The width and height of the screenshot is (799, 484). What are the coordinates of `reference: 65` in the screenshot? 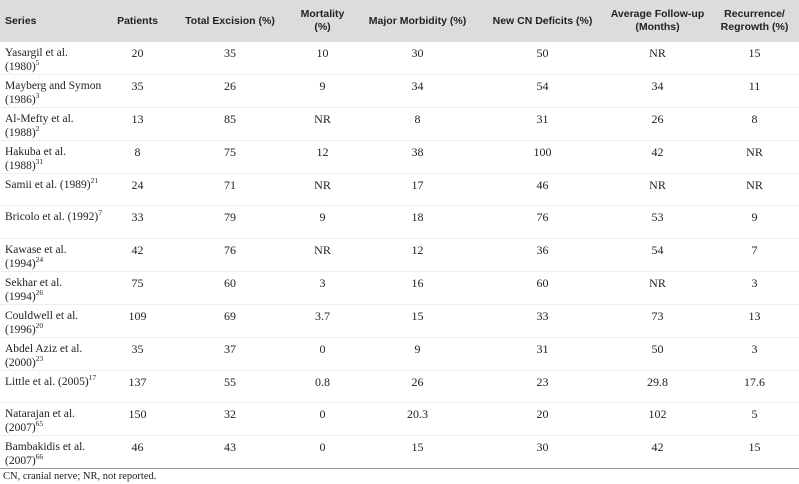 It's located at (39, 424).